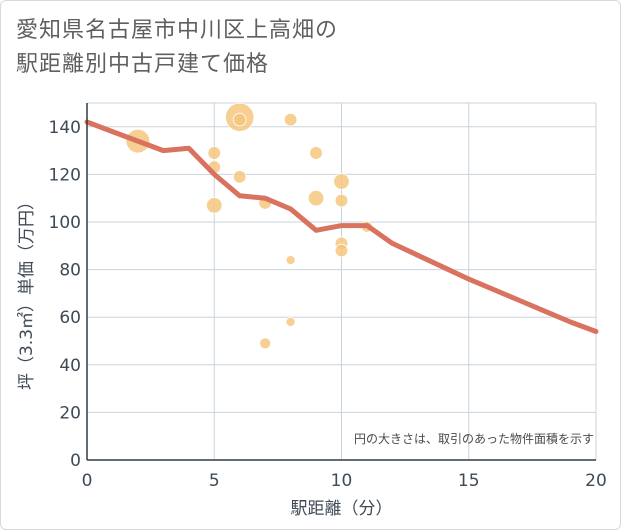 The height and width of the screenshot is (530, 621). I want to click on size-note: 円の大きさは、取引のあった物件面積を示す, so click(474, 438).